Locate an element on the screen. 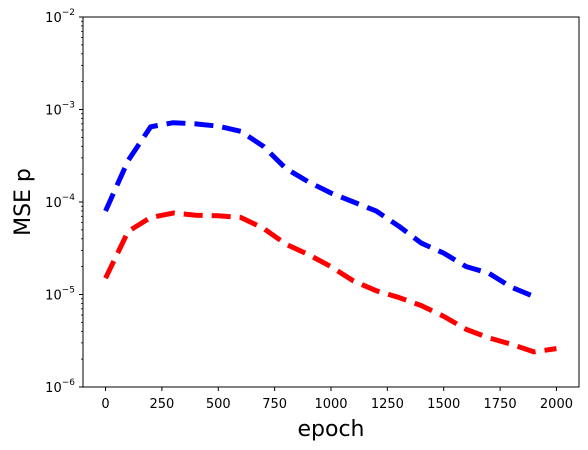  x-tick-label: 1000 is located at coordinates (330, 404).